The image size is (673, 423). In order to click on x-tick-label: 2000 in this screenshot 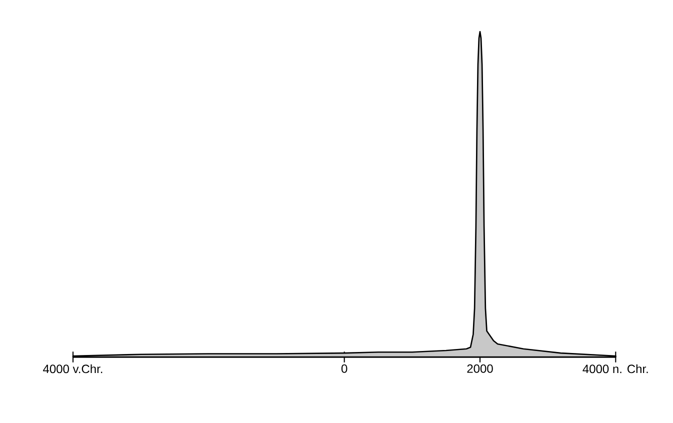, I will do `click(480, 368)`.